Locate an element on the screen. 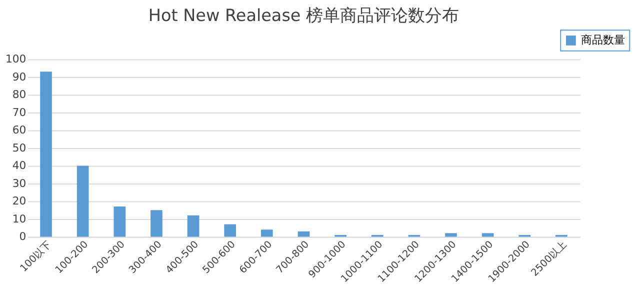 The image size is (640, 295). y-tick-label: 0 is located at coordinates (22, 237).